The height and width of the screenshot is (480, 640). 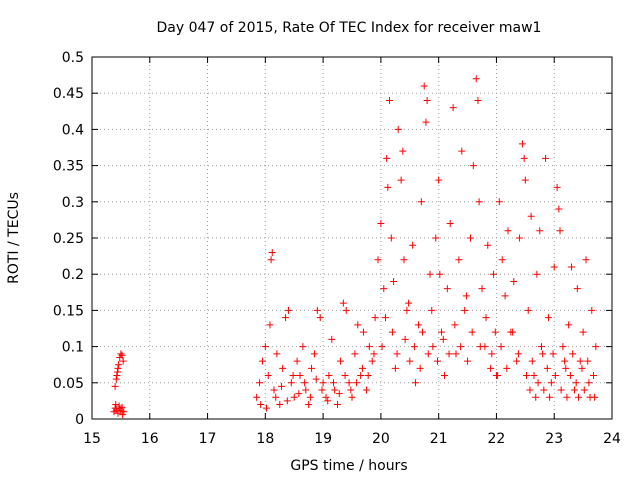 What do you see at coordinates (68, 94) in the screenshot?
I see `y-tick-label: 0.45` at bounding box center [68, 94].